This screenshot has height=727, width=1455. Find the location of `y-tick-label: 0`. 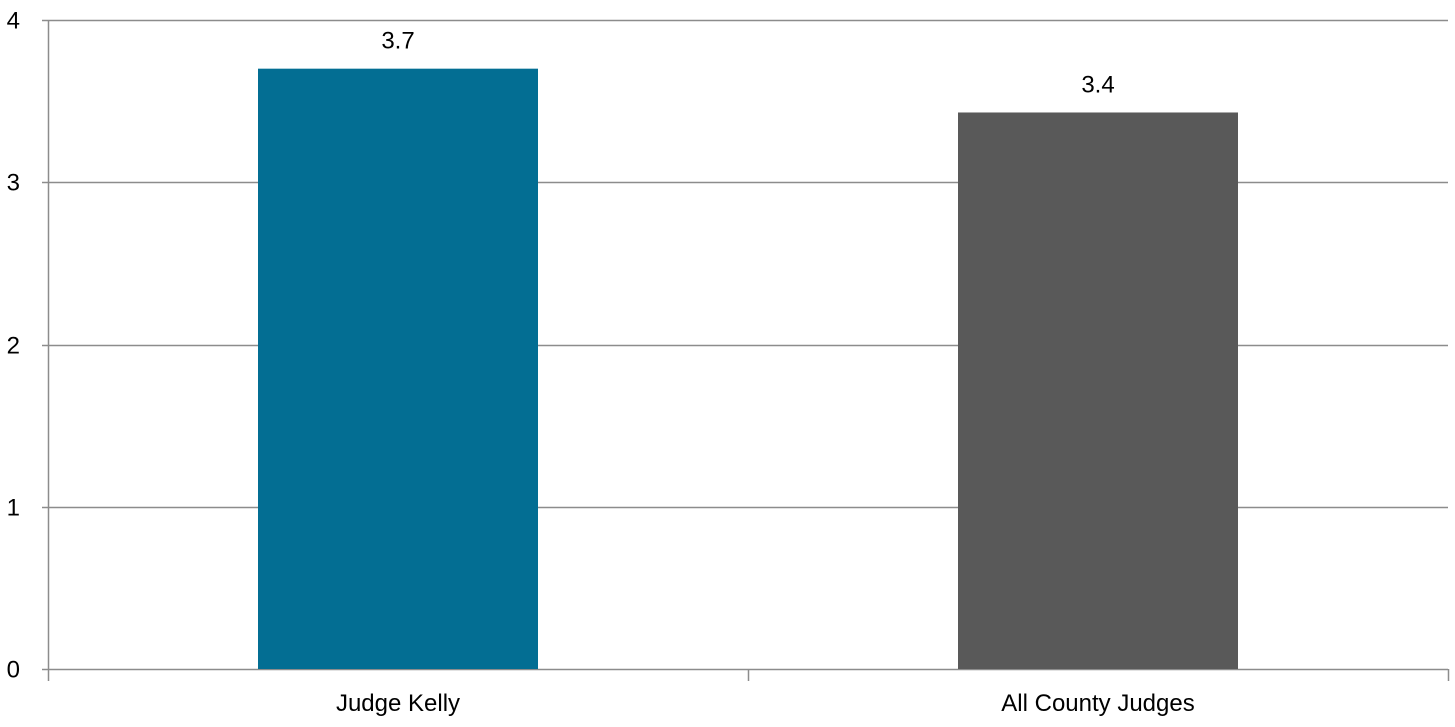

y-tick-label: 0 is located at coordinates (13, 670).